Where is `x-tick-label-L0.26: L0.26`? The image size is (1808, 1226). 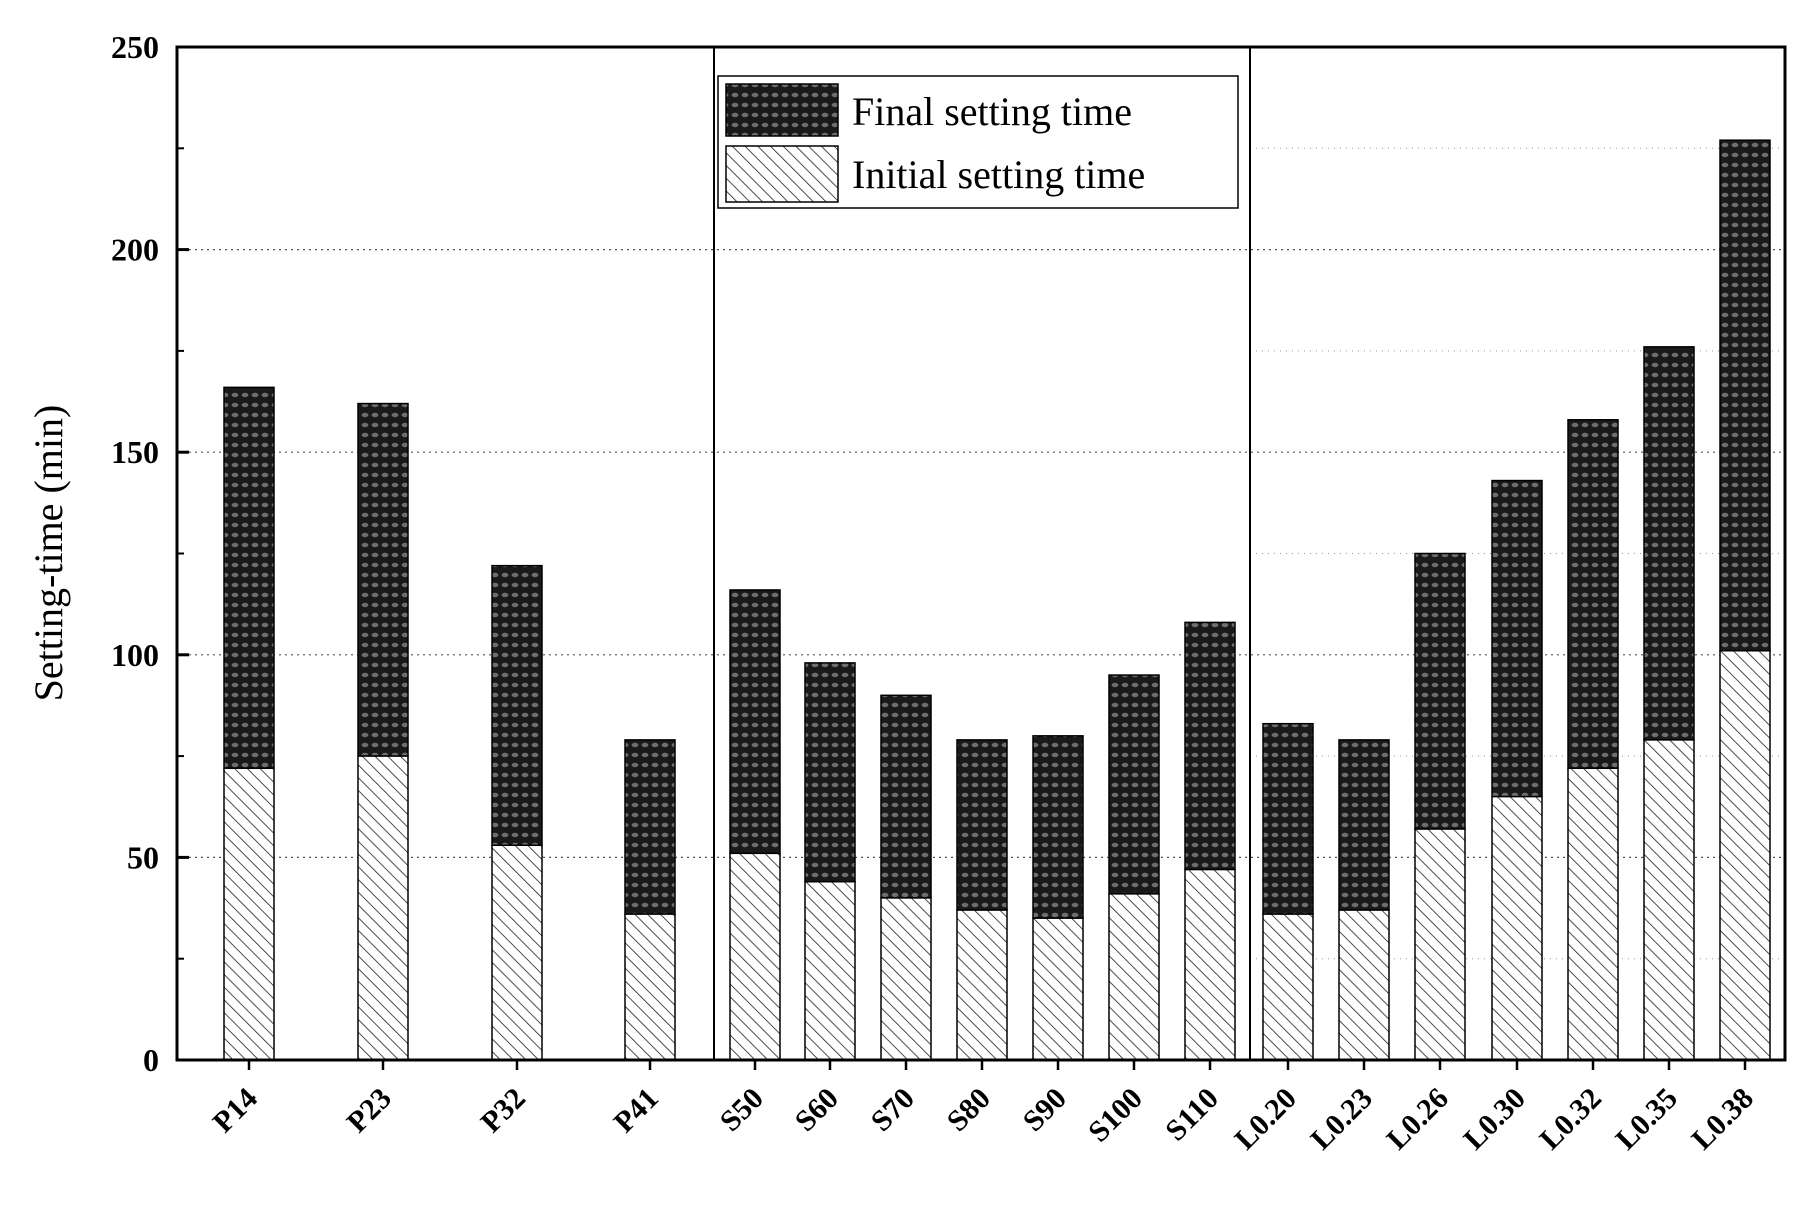 x-tick-label-L0.26: L0.26 is located at coordinates (1417, 1119).